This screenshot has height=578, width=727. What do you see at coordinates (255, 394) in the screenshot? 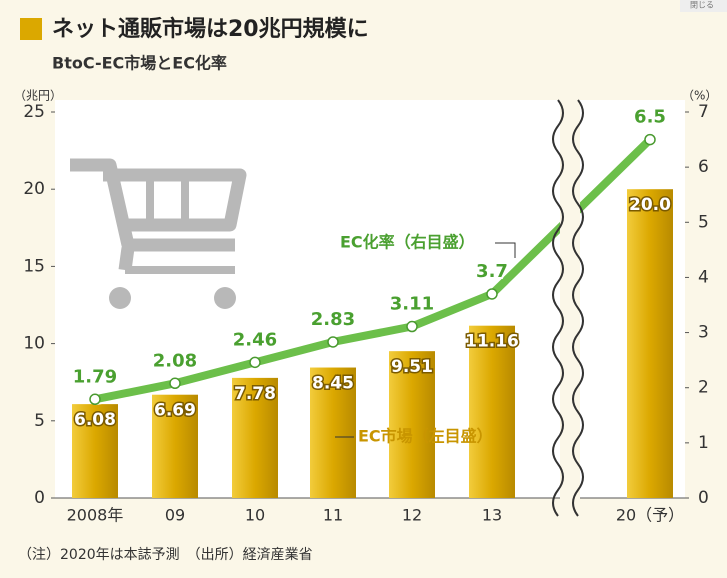
I see `bar-value-label: 7.78` at bounding box center [255, 394].